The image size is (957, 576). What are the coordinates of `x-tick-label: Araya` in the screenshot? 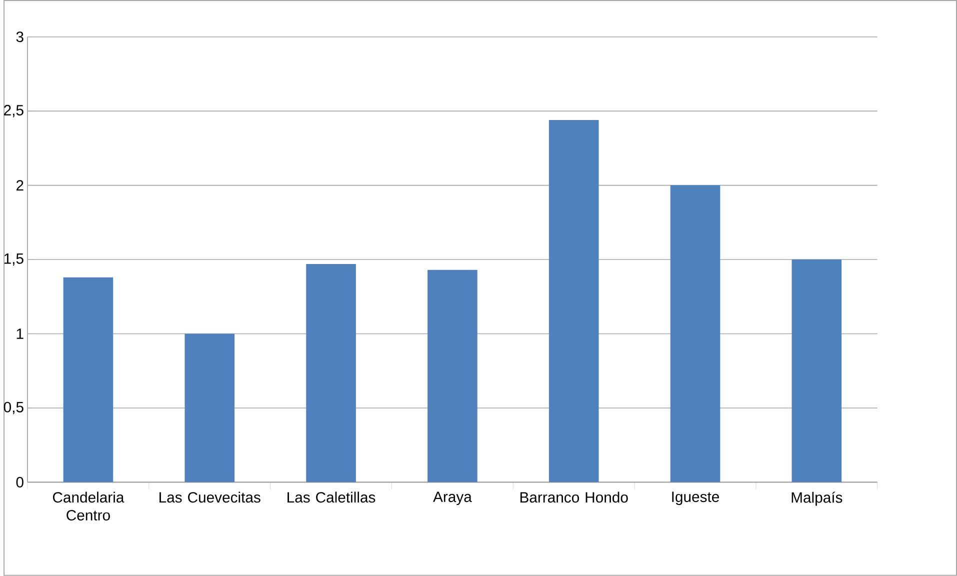 It's located at (452, 499).